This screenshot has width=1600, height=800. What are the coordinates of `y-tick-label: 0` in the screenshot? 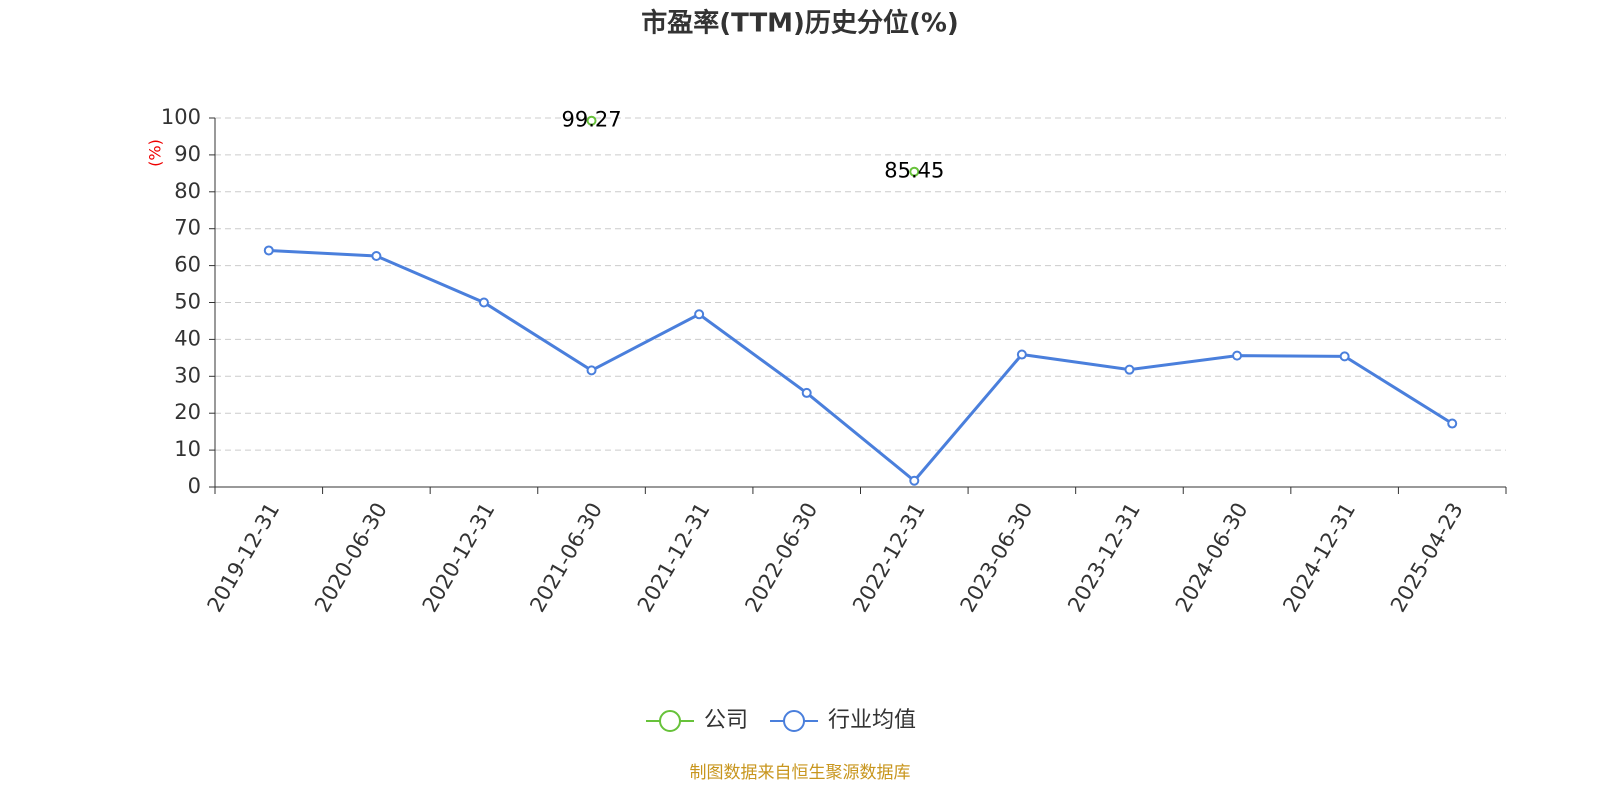 It's located at (194, 486).